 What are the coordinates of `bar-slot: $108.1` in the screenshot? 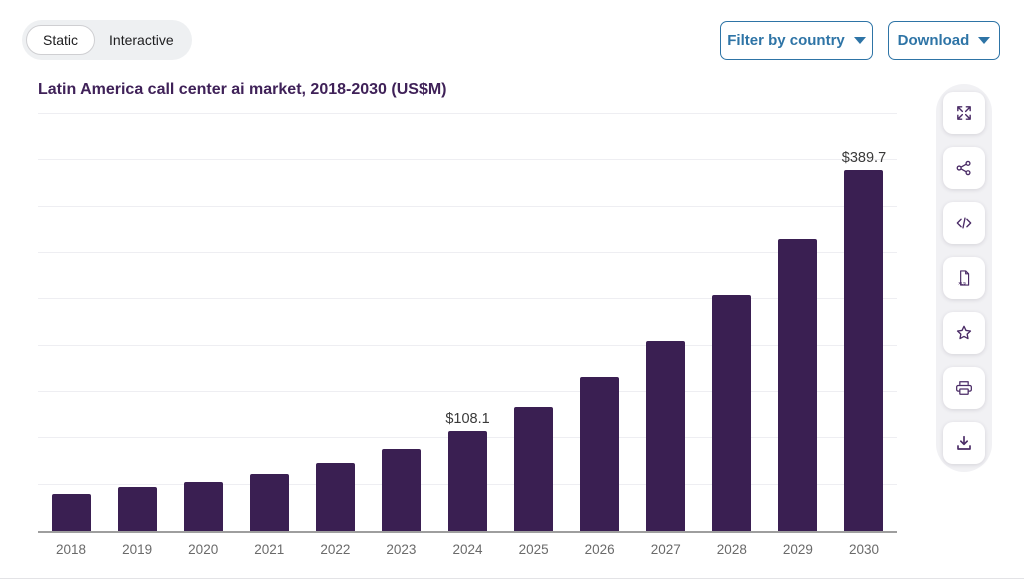 It's located at (467, 322).